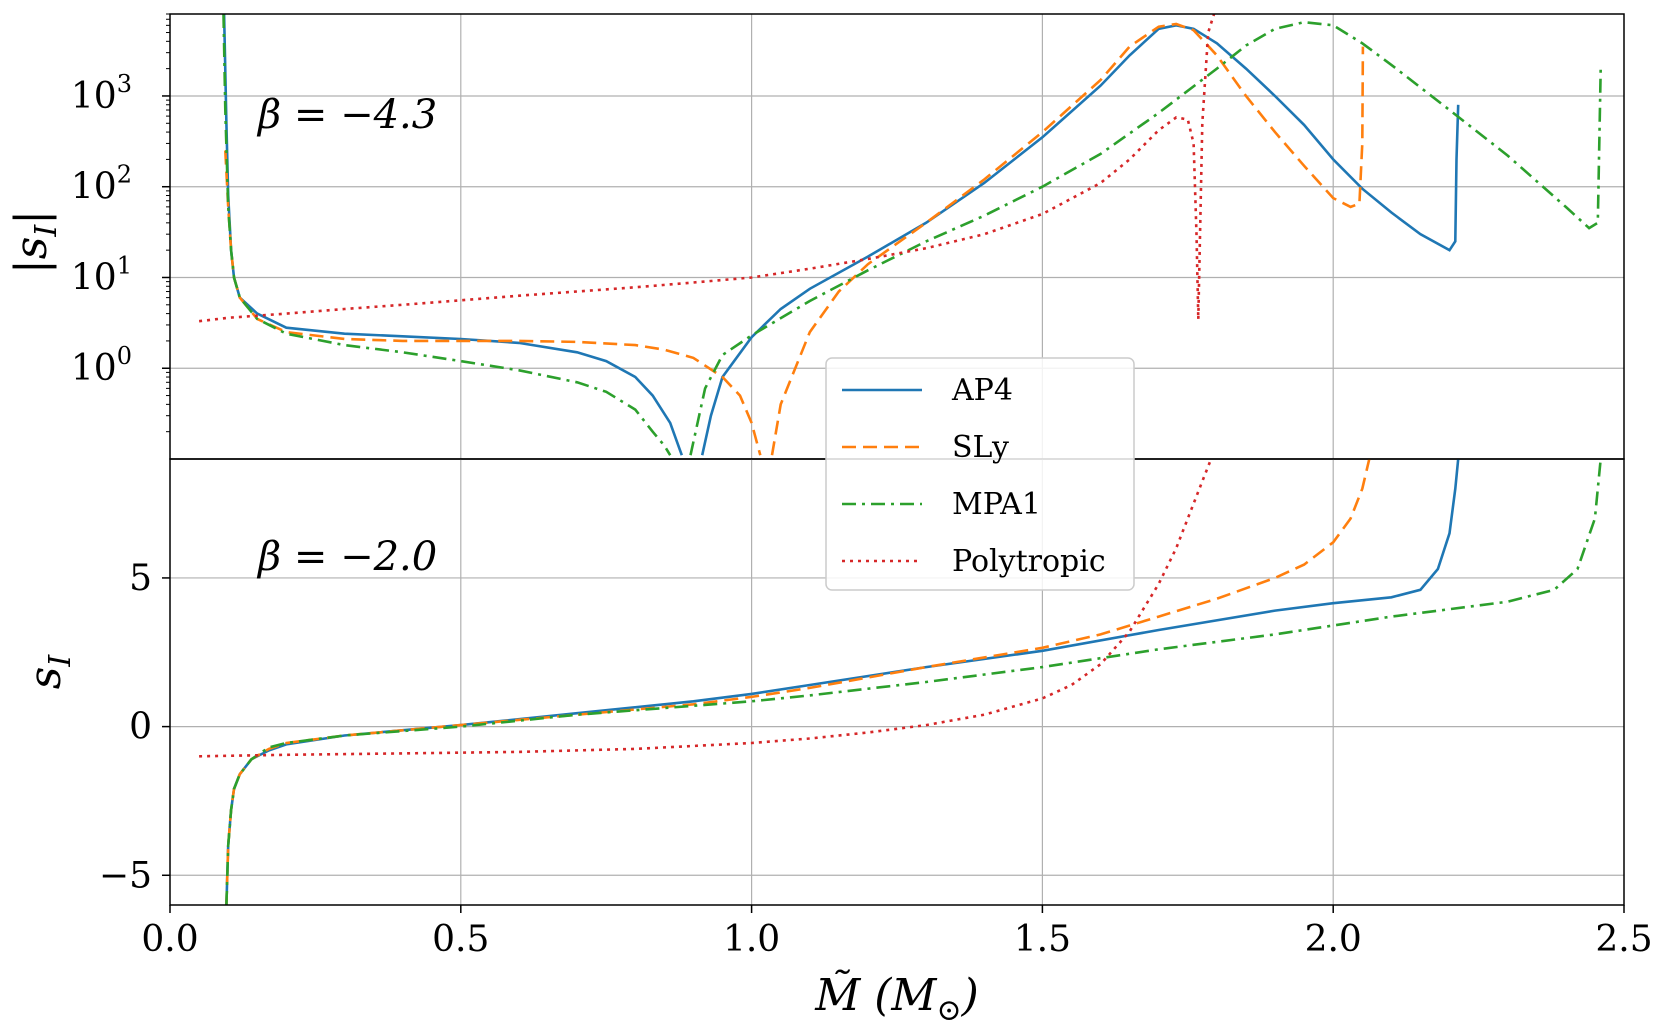  What do you see at coordinates (1029, 561) in the screenshot?
I see `legend-label-polytropic: Polytropic` at bounding box center [1029, 561].